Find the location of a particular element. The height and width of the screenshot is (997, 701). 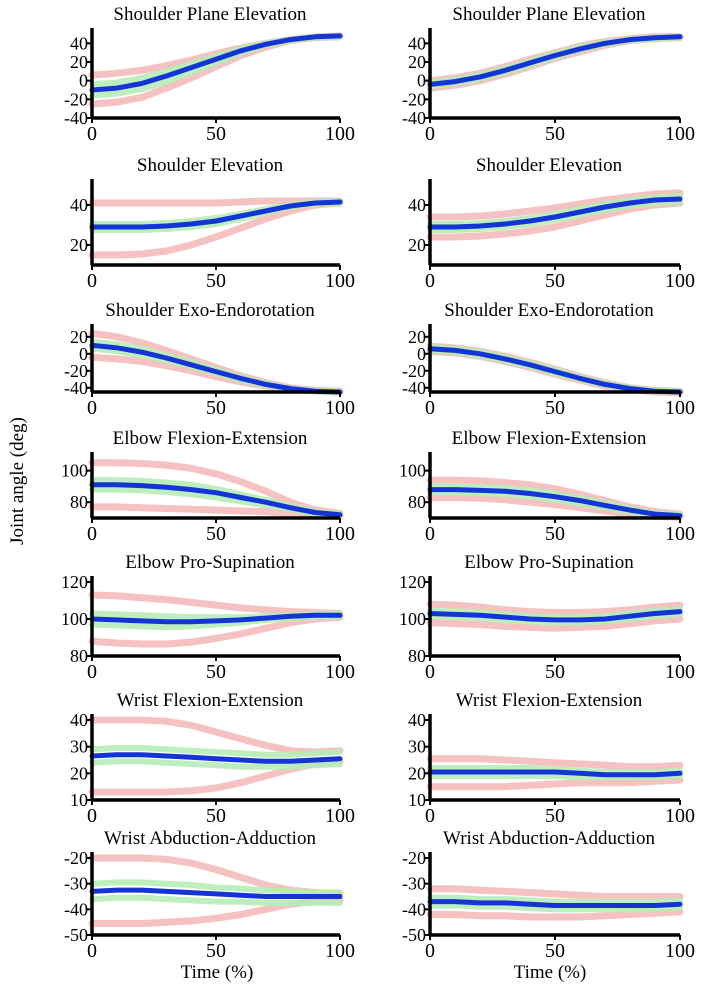

x-axis-label-right: Time (%) is located at coordinates (550, 972).